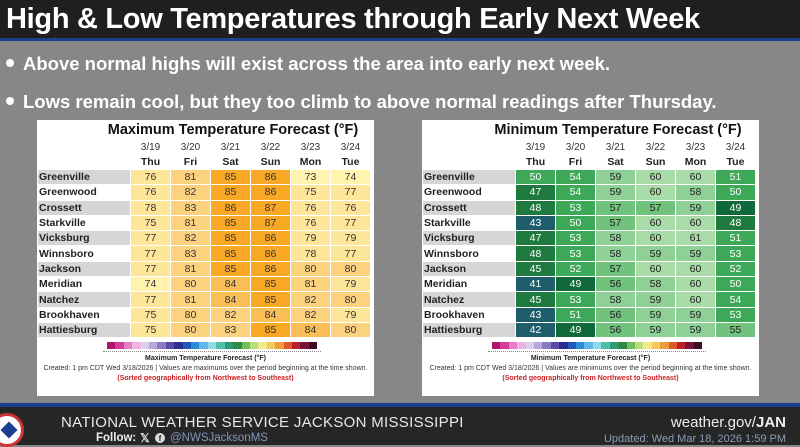 The height and width of the screenshot is (447, 800). Describe the element at coordinates (160, 438) in the screenshot. I see `facebook-icon: f` at that location.